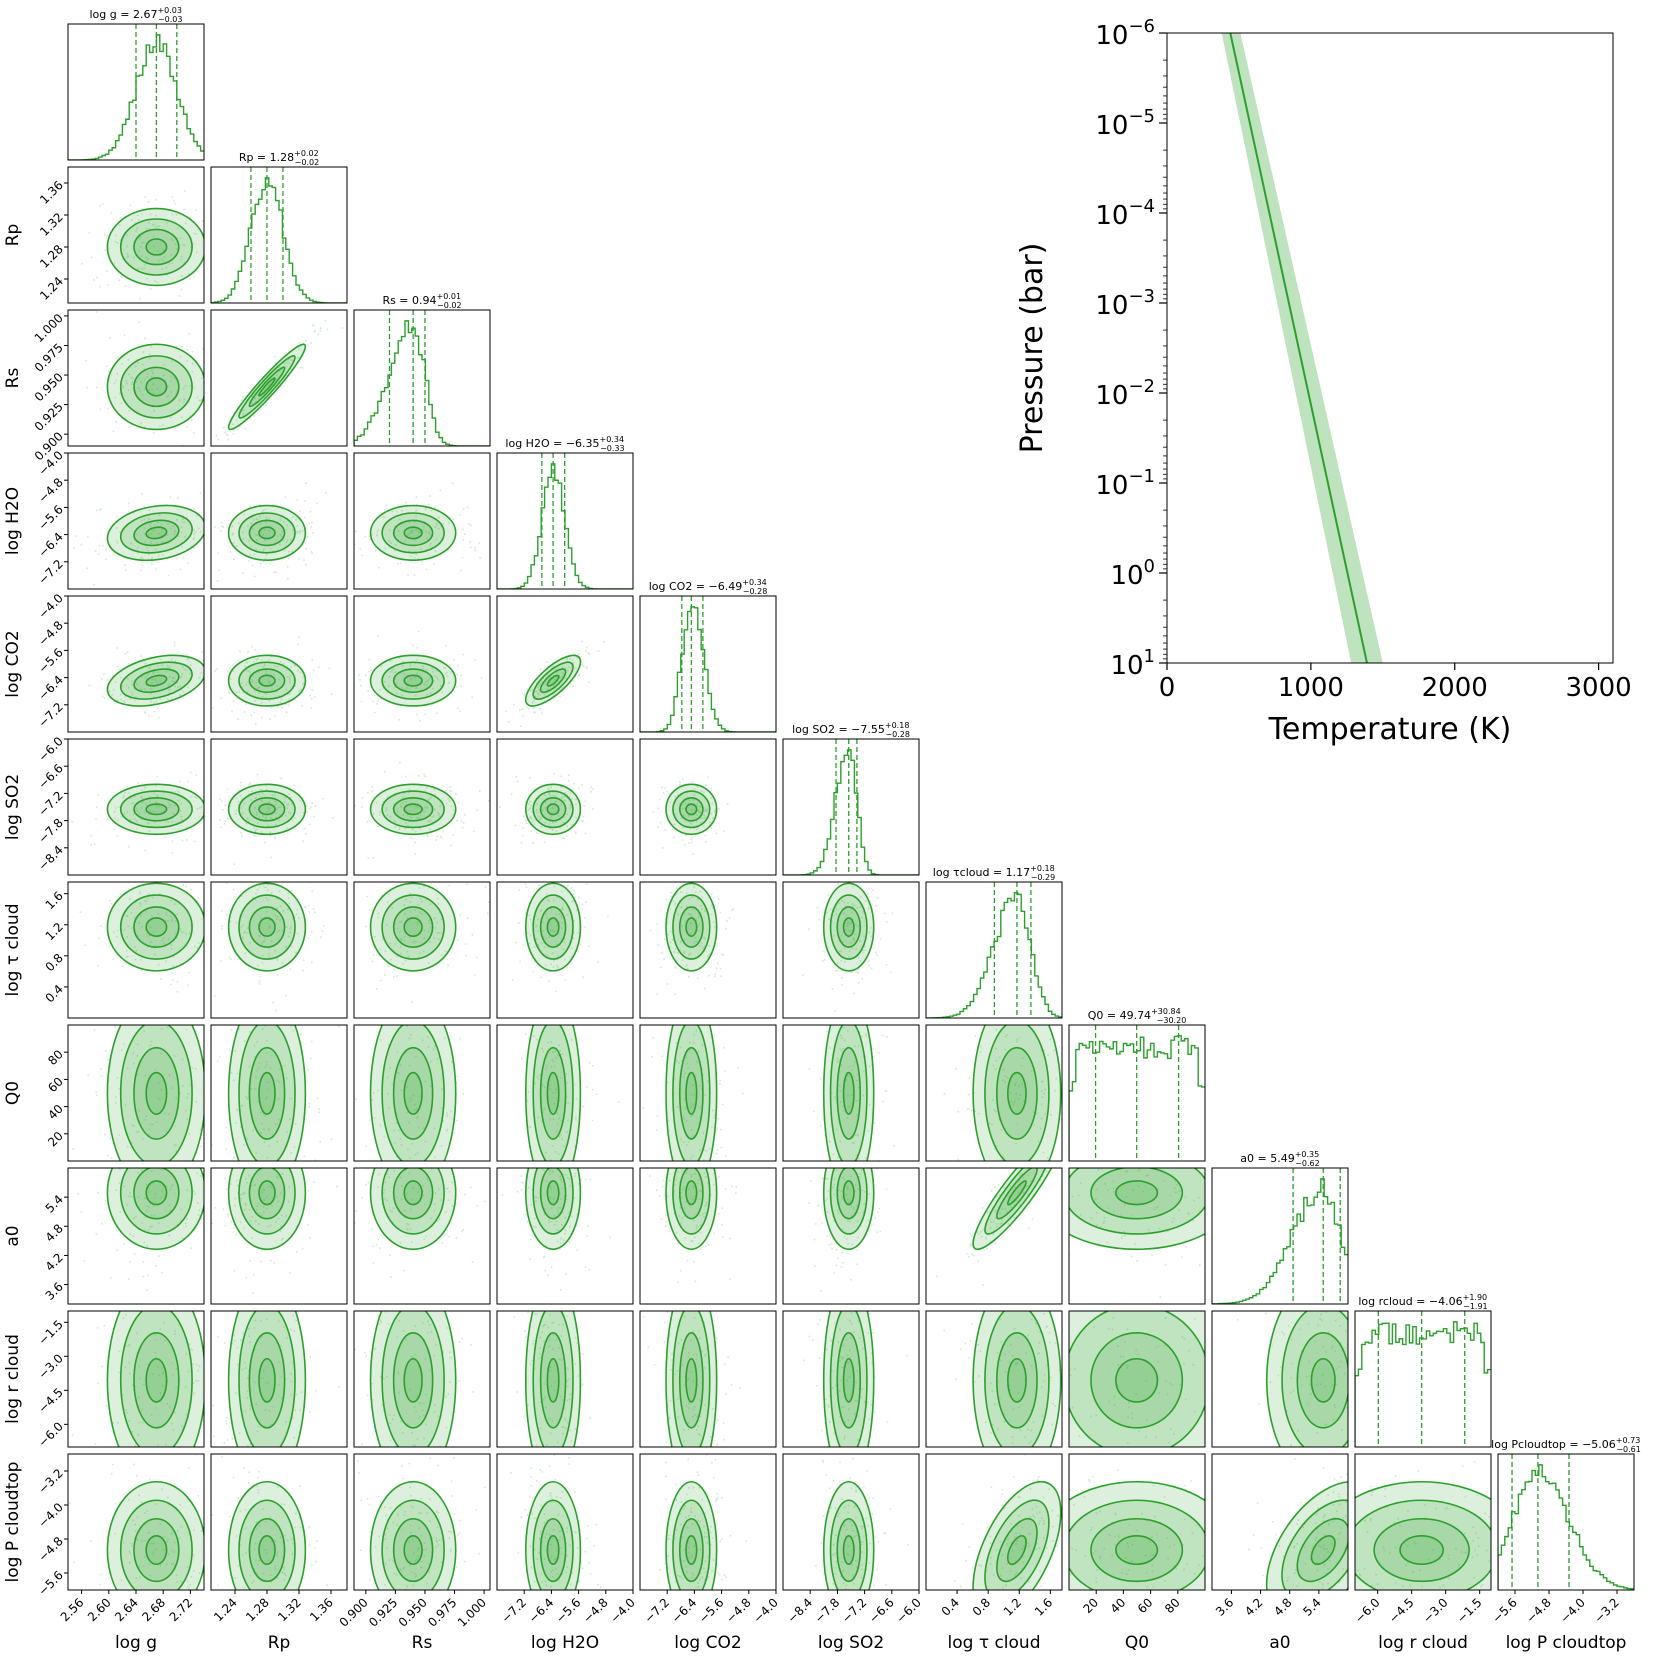  I want to click on contour-3-CO2-a0, so click(691, 1194).